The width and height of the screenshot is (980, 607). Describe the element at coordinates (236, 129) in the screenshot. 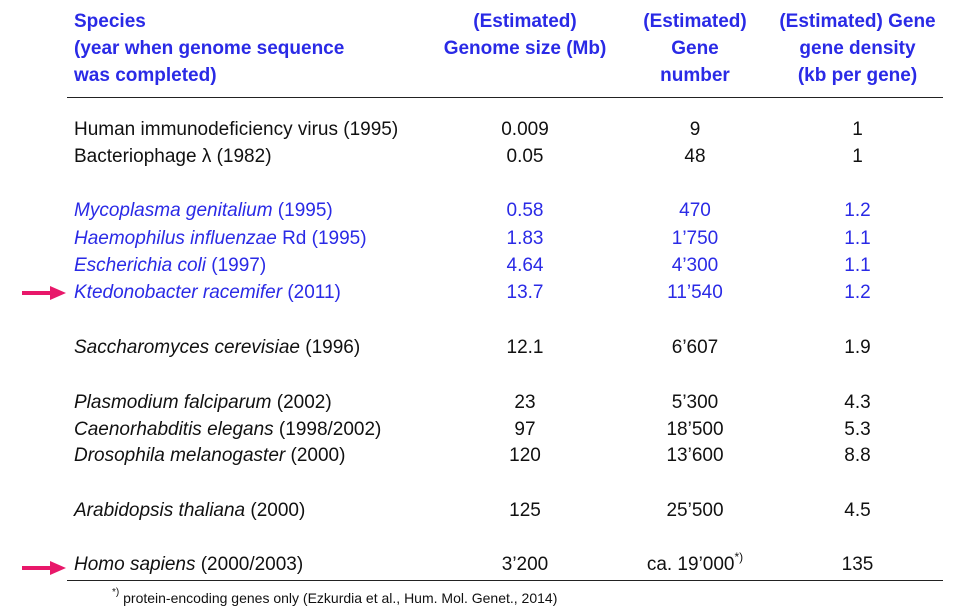

I see `species-name: Human immunodeficiency virus (1995)` at that location.